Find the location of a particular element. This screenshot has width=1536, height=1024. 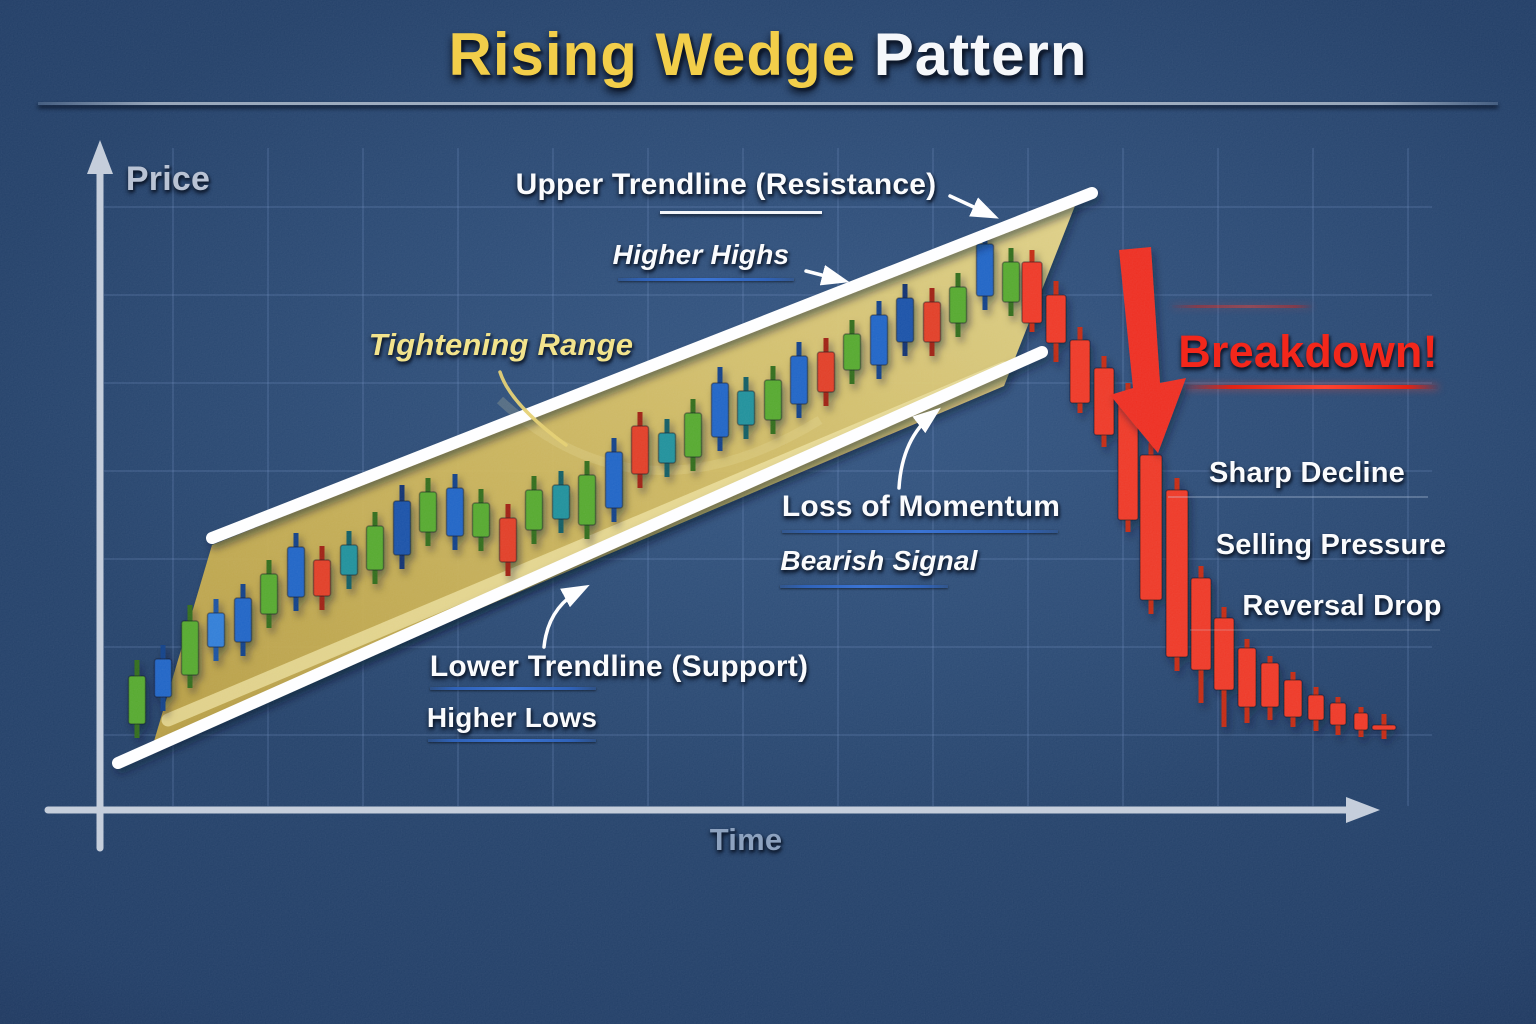

upper-trendline-label: Upper Trendline (Resistance) is located at coordinates (726, 184).